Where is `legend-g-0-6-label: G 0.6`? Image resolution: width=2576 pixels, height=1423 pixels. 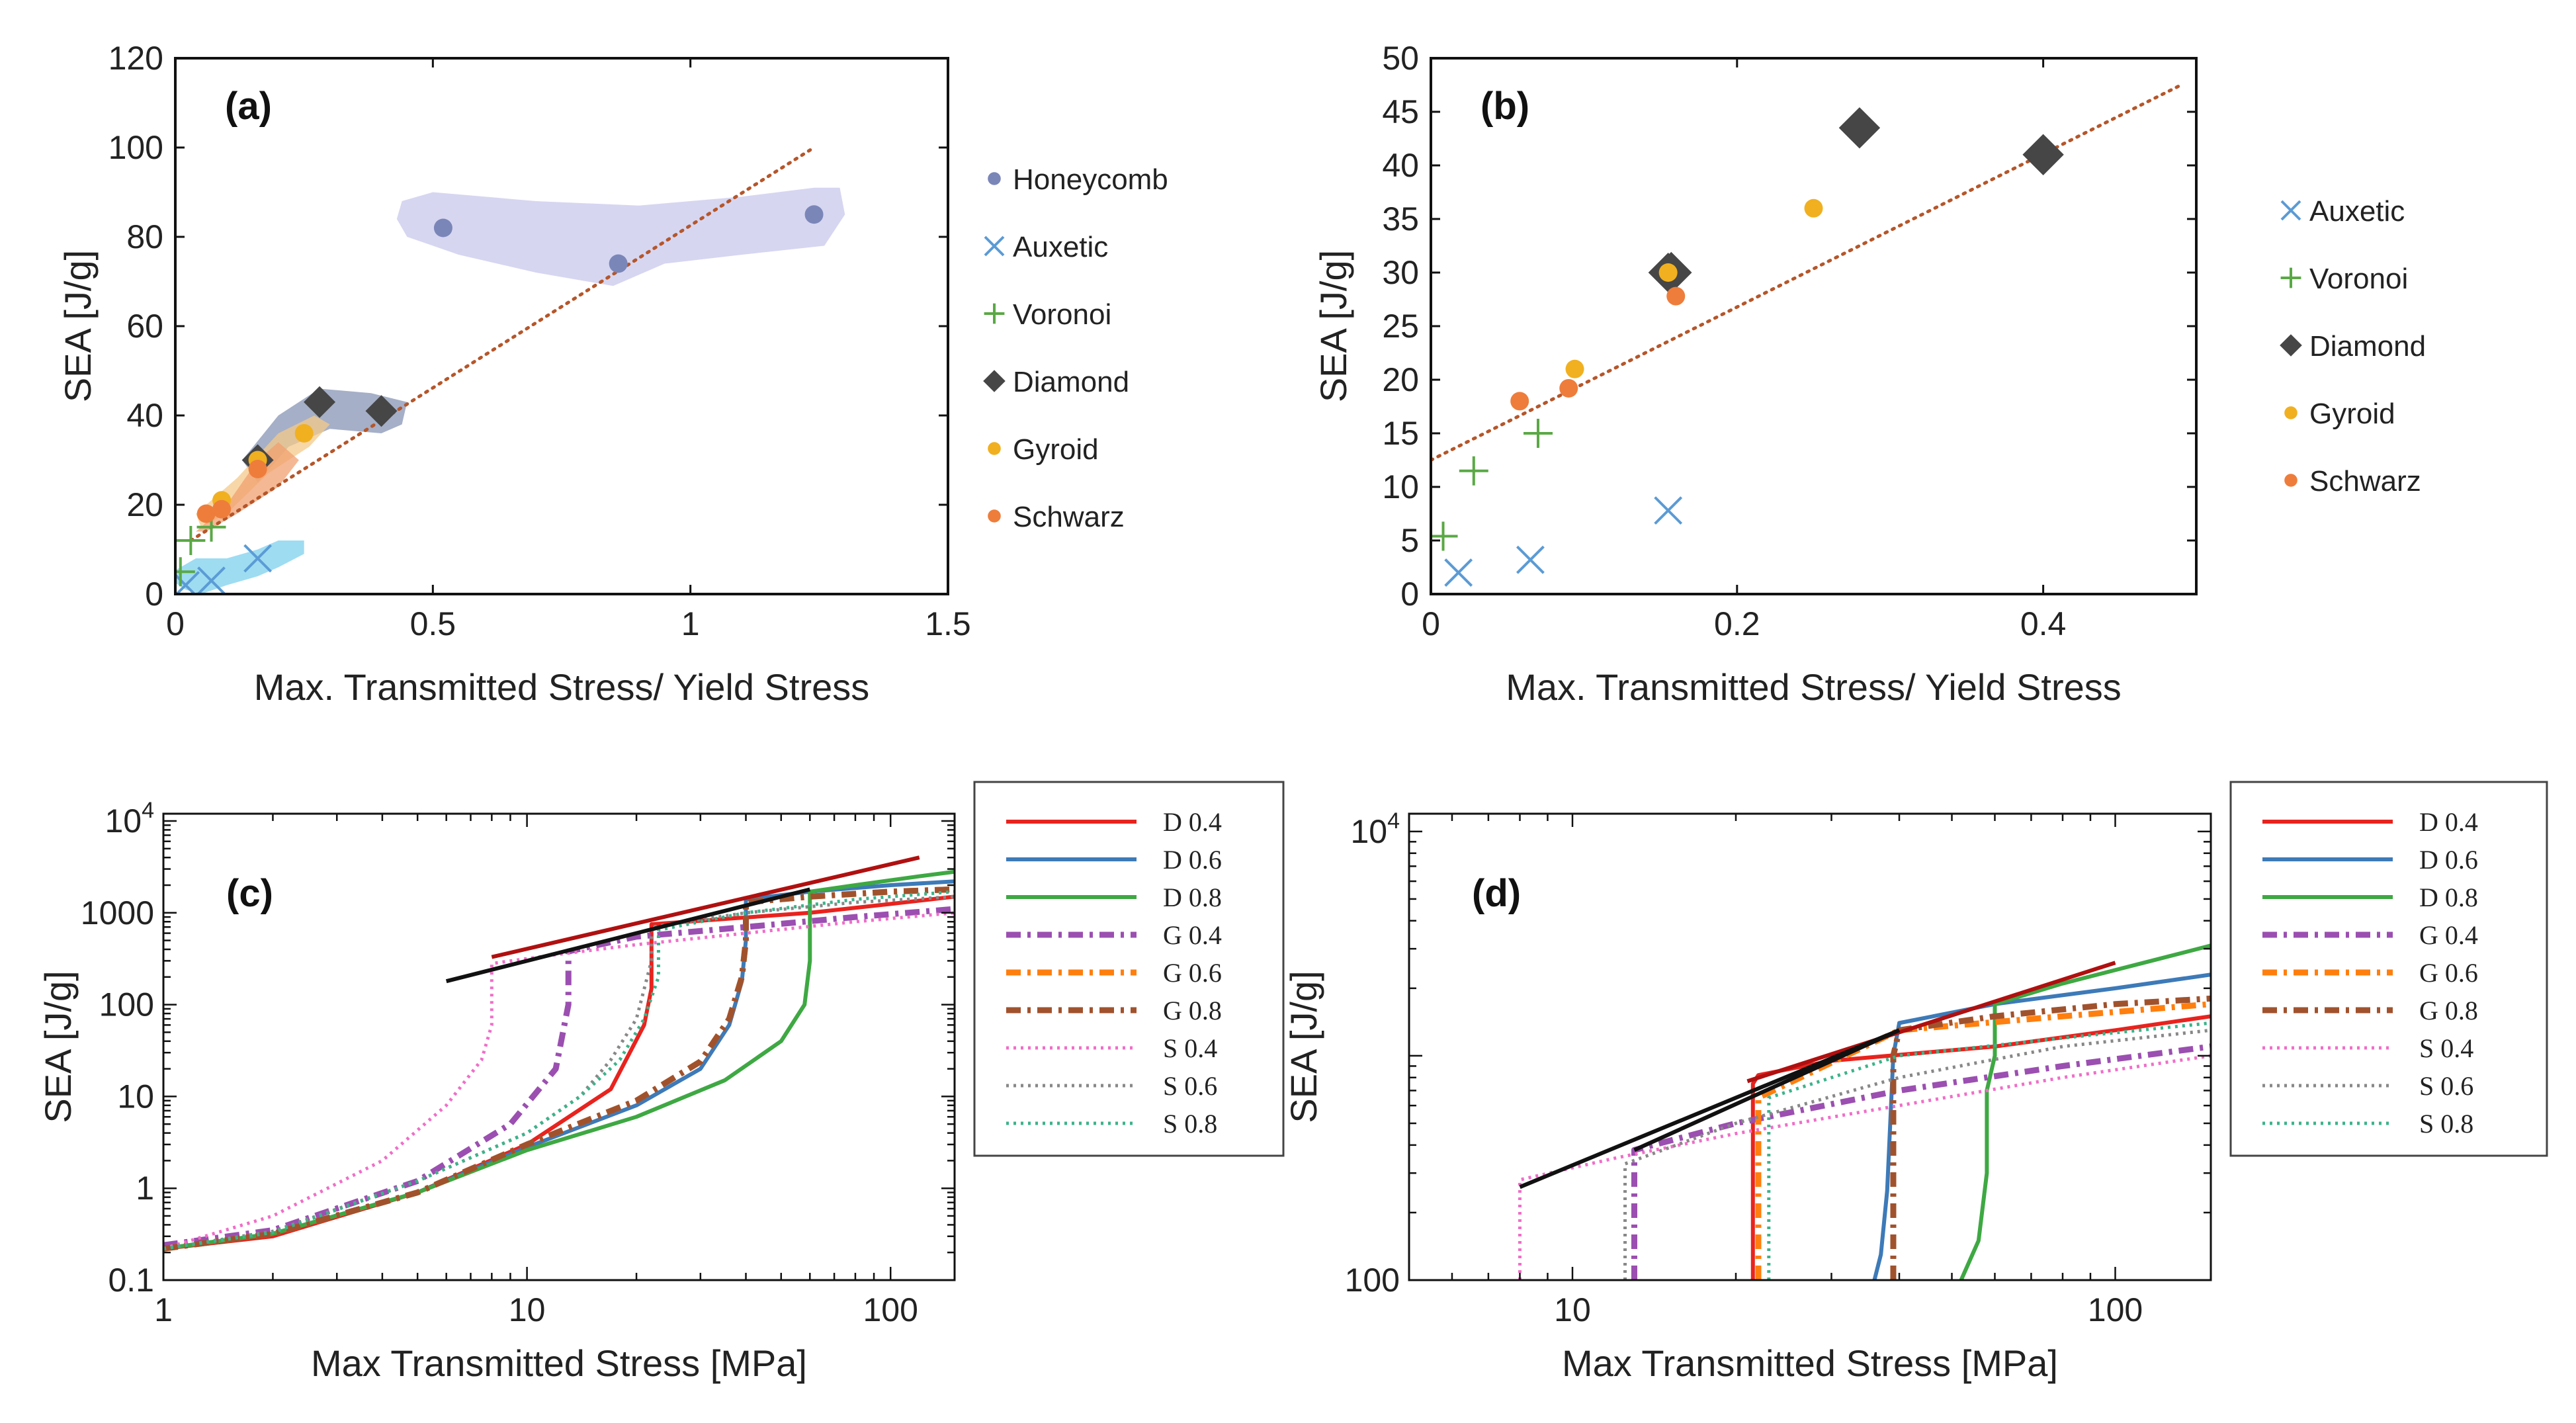
legend-g-0-6-label: G 0.6 is located at coordinates (2448, 973).